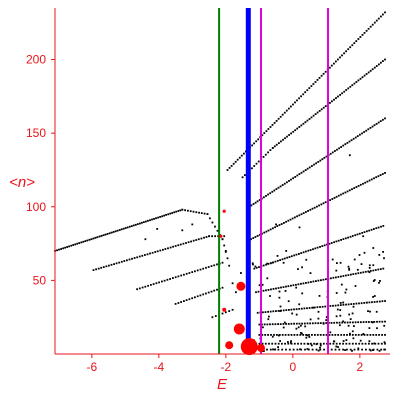  Describe the element at coordinates (293, 367) in the screenshot. I see `x-tick-label: 0` at that location.